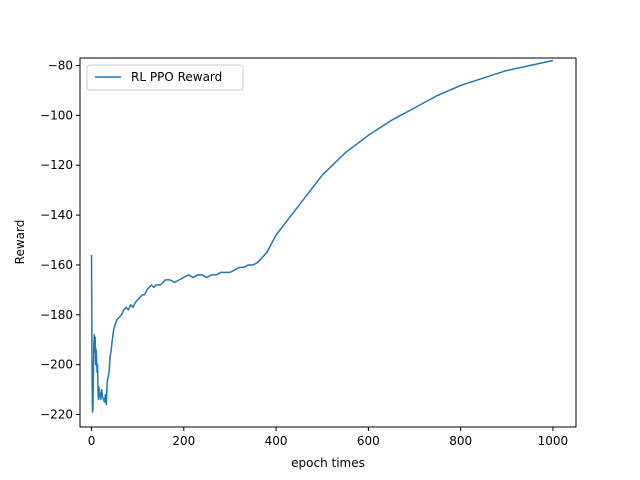 The image size is (640, 480). Describe the element at coordinates (92, 441) in the screenshot. I see `x-tick-label: 0` at that location.